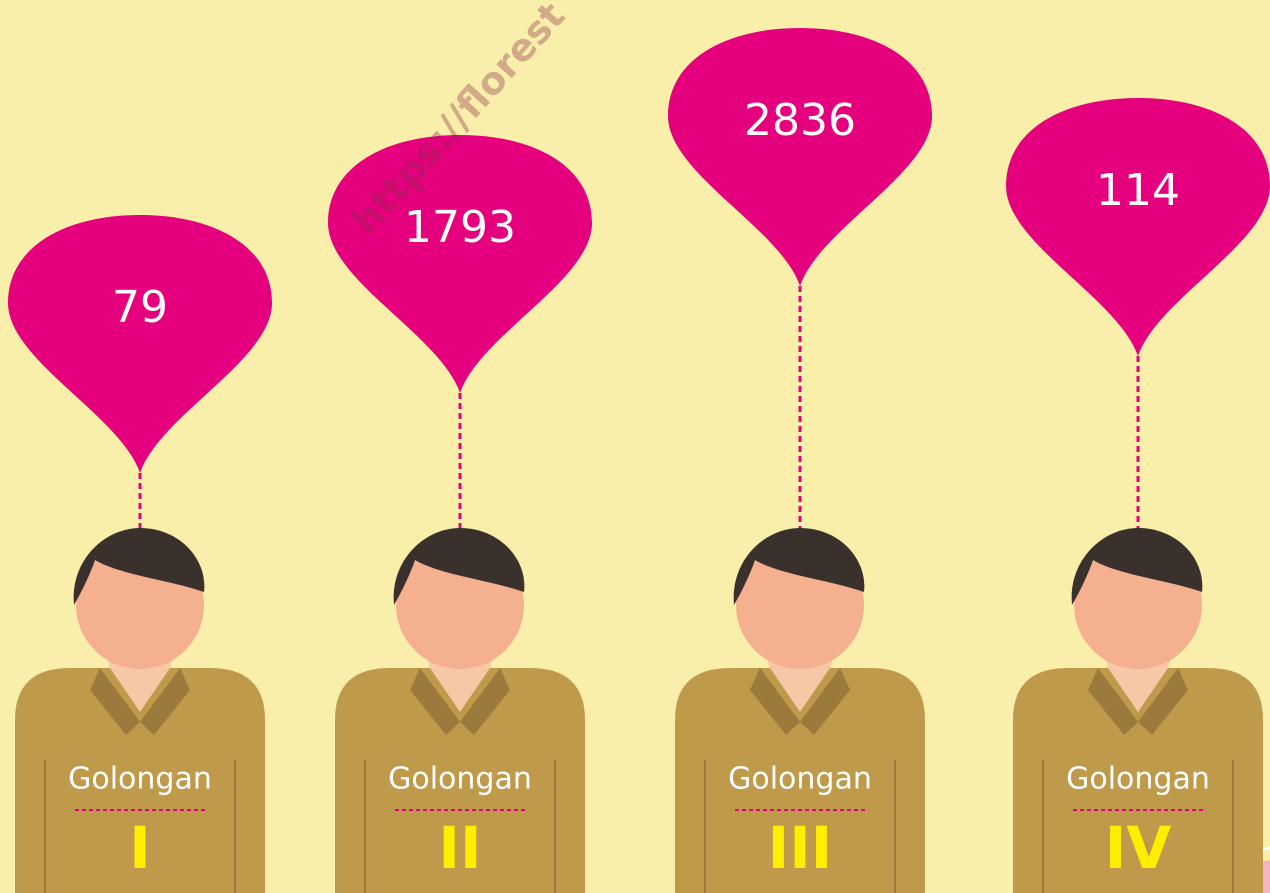 This screenshot has width=1270, height=893. I want to click on numeral: IV, so click(1138, 848).